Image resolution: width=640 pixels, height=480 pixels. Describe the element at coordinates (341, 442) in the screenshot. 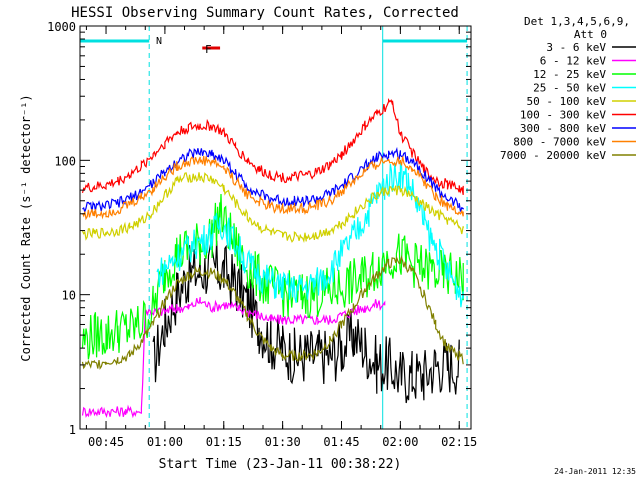

I see `x-tick-label: 01:45` at that location.